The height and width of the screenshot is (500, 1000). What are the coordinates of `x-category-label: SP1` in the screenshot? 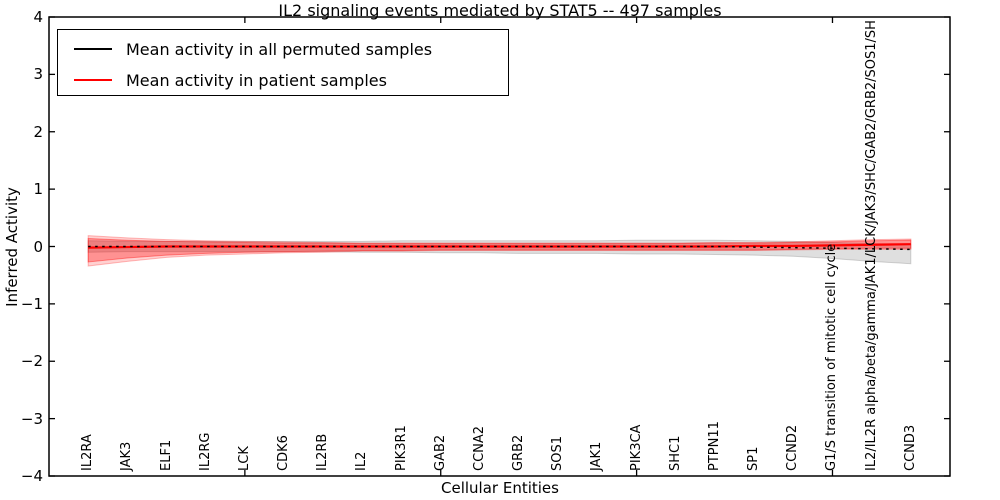 It's located at (754, 458).